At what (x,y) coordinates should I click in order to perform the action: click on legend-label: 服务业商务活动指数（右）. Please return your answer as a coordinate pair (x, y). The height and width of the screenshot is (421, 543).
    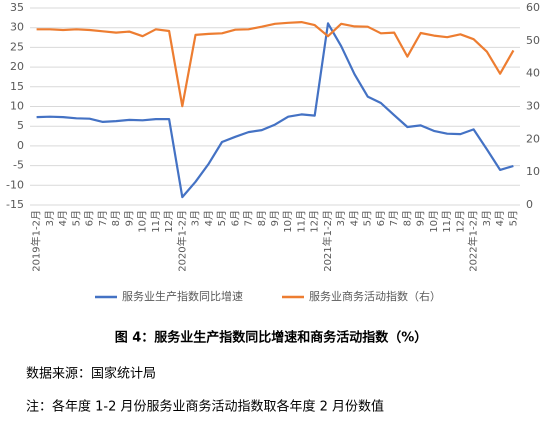
    Looking at the image, I should click on (375, 296).